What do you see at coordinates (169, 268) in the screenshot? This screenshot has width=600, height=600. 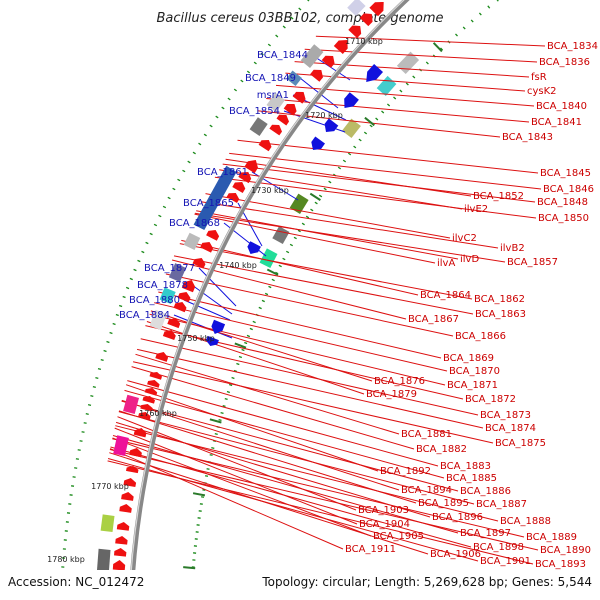 I see `gene-label-left: BCA_1877` at bounding box center [169, 268].